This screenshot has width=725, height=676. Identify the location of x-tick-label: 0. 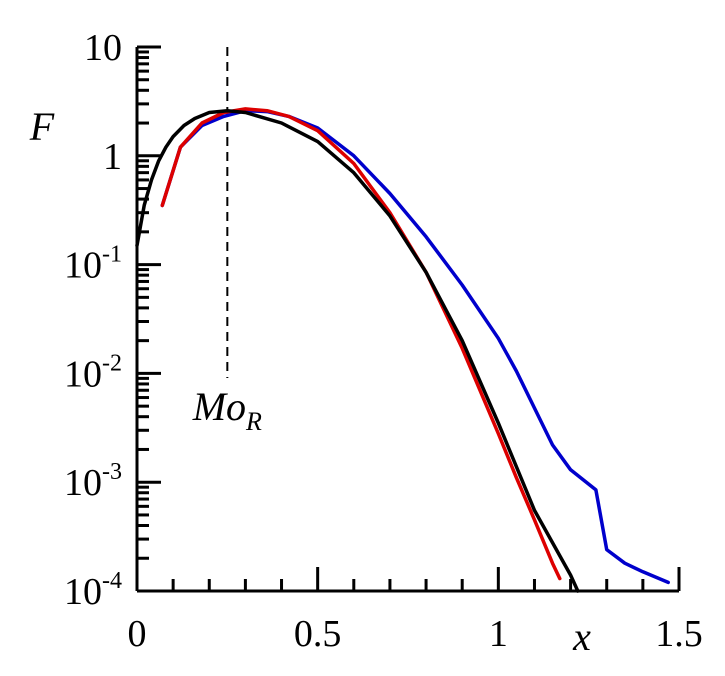
(137, 634).